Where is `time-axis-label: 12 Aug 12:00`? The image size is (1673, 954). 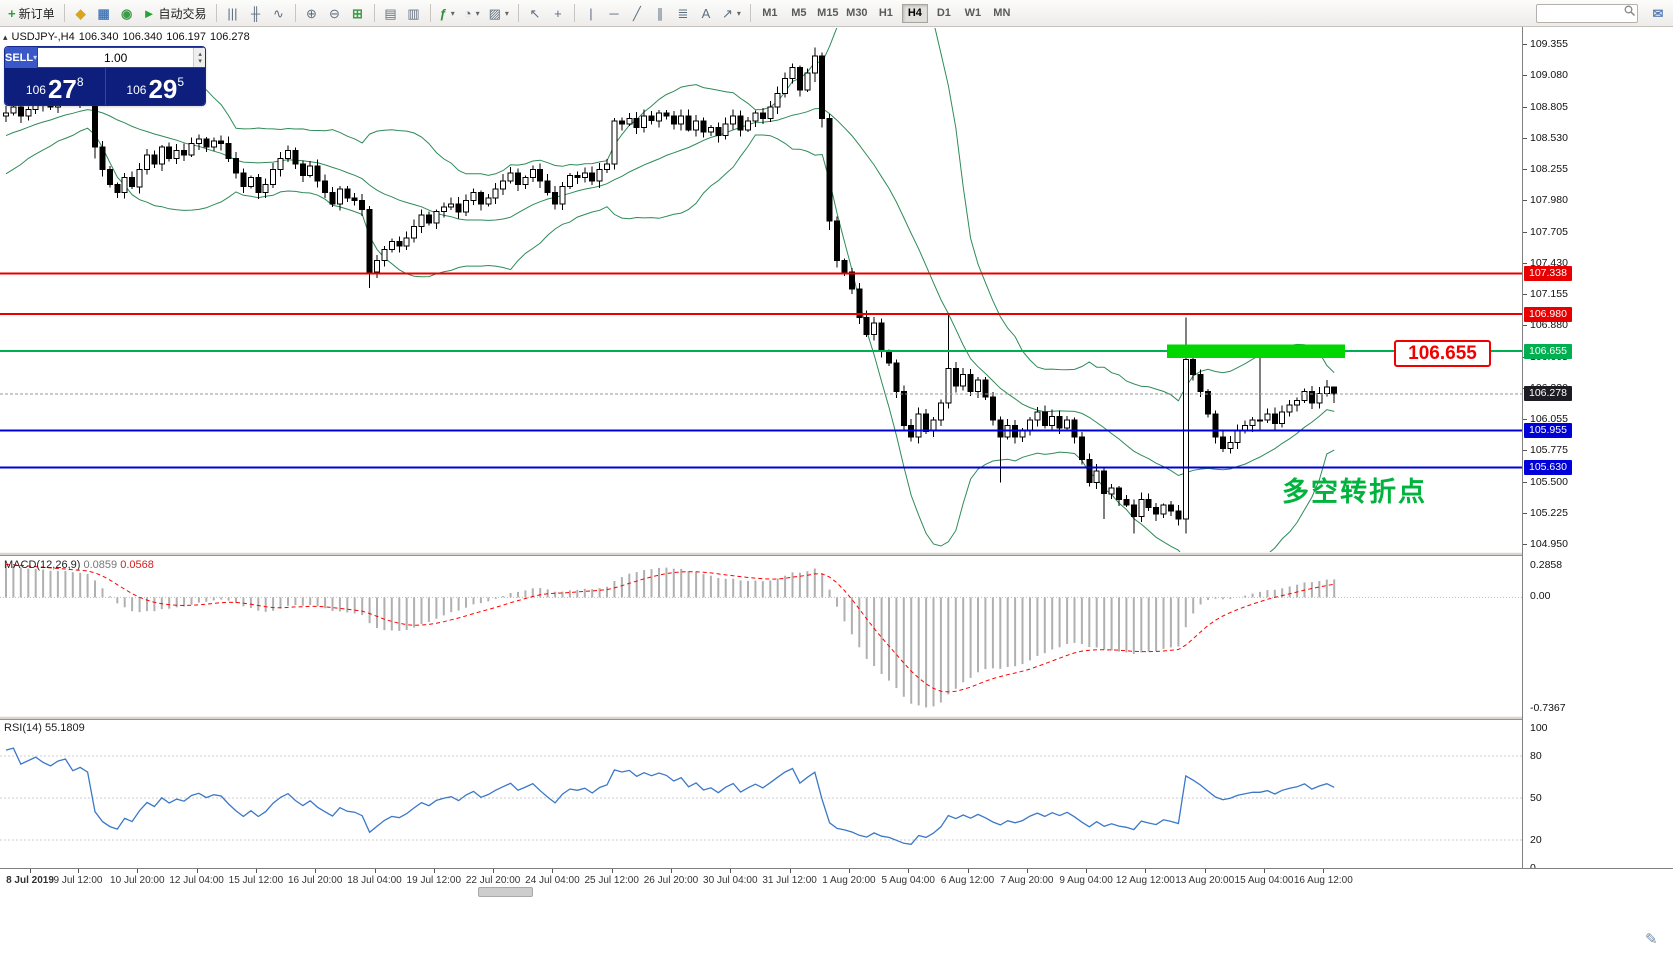 time-axis-label: 12 Aug 12:00 is located at coordinates (1145, 880).